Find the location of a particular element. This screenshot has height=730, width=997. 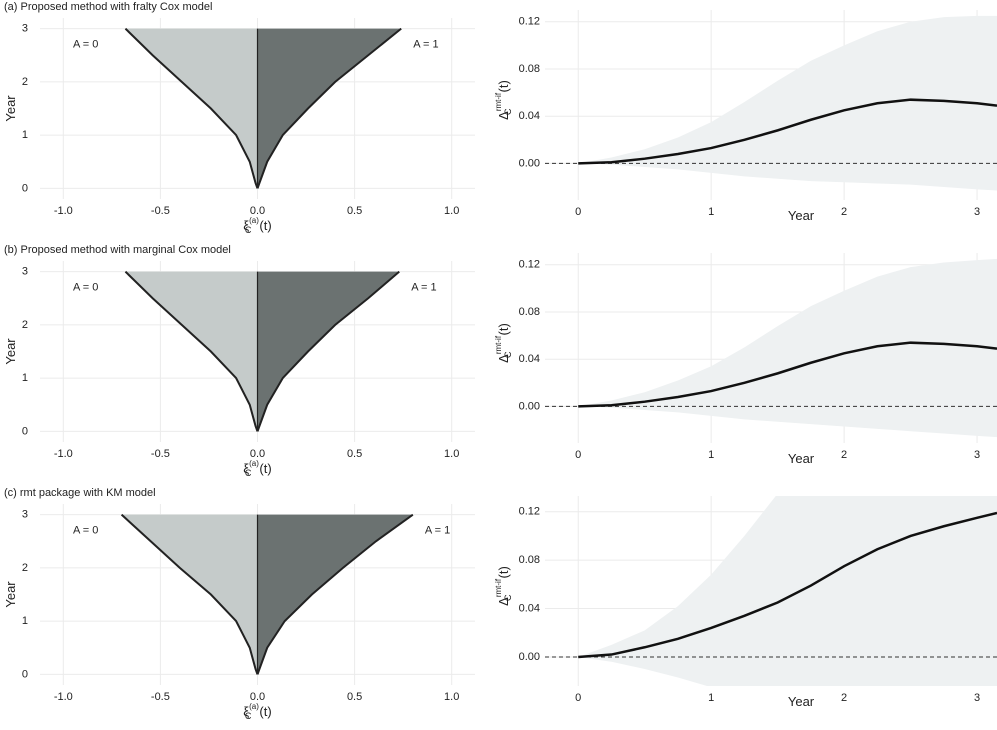

line is located at coordinates (787, 374).